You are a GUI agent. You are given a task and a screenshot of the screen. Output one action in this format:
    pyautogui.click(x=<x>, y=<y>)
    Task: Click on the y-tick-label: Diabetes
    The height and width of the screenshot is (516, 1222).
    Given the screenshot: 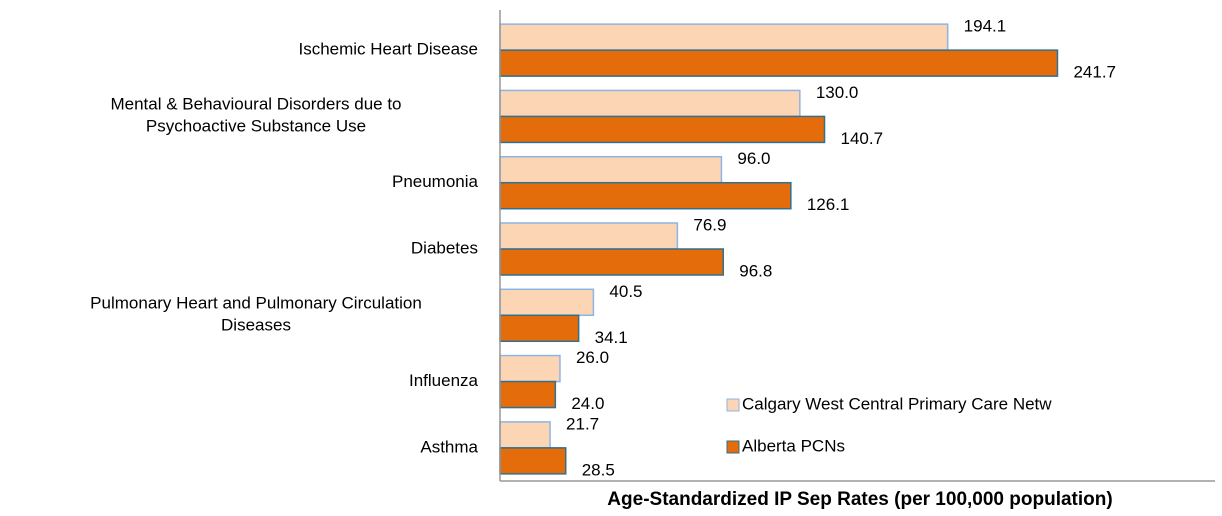 What is the action you would take?
    pyautogui.click(x=444, y=247)
    